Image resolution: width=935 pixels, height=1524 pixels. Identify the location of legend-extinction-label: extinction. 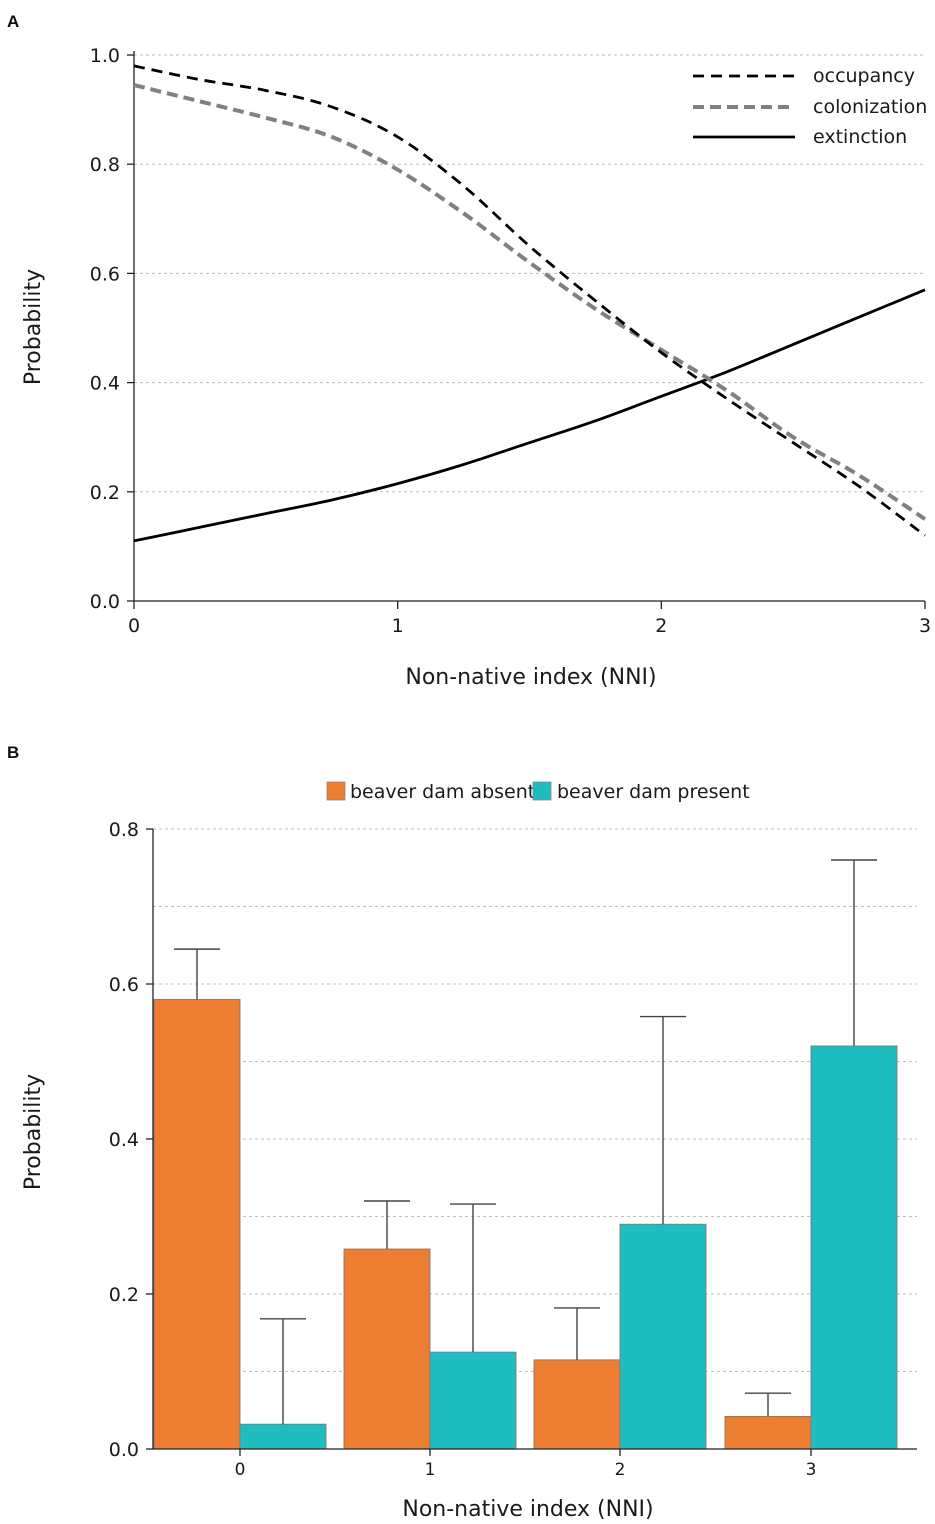
(860, 137).